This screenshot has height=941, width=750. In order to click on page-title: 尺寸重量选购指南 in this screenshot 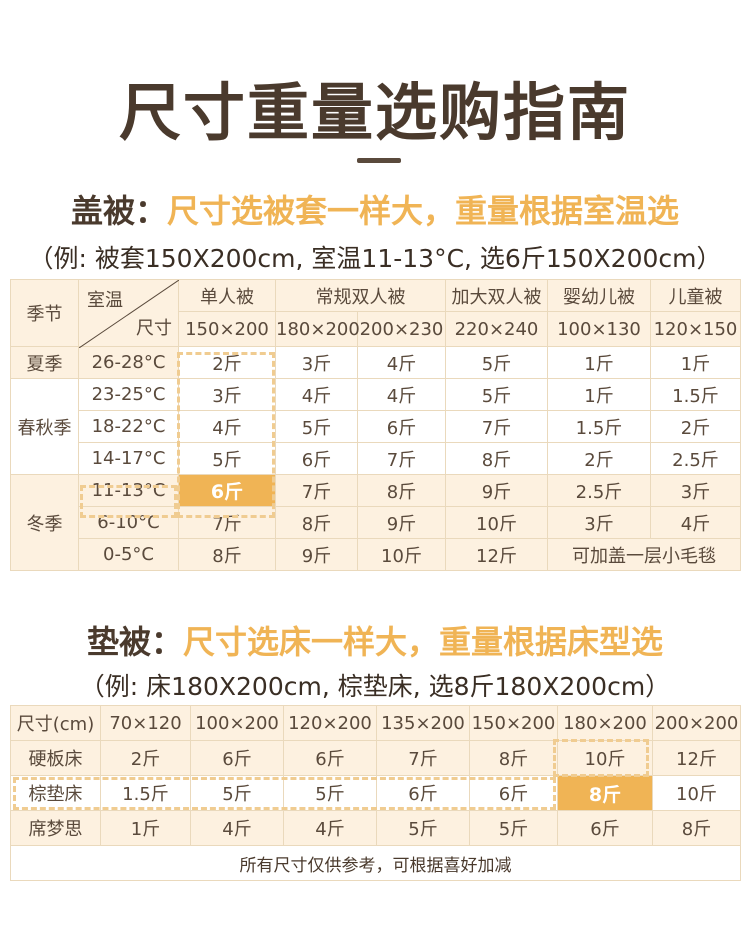, I will do `click(374, 112)`.